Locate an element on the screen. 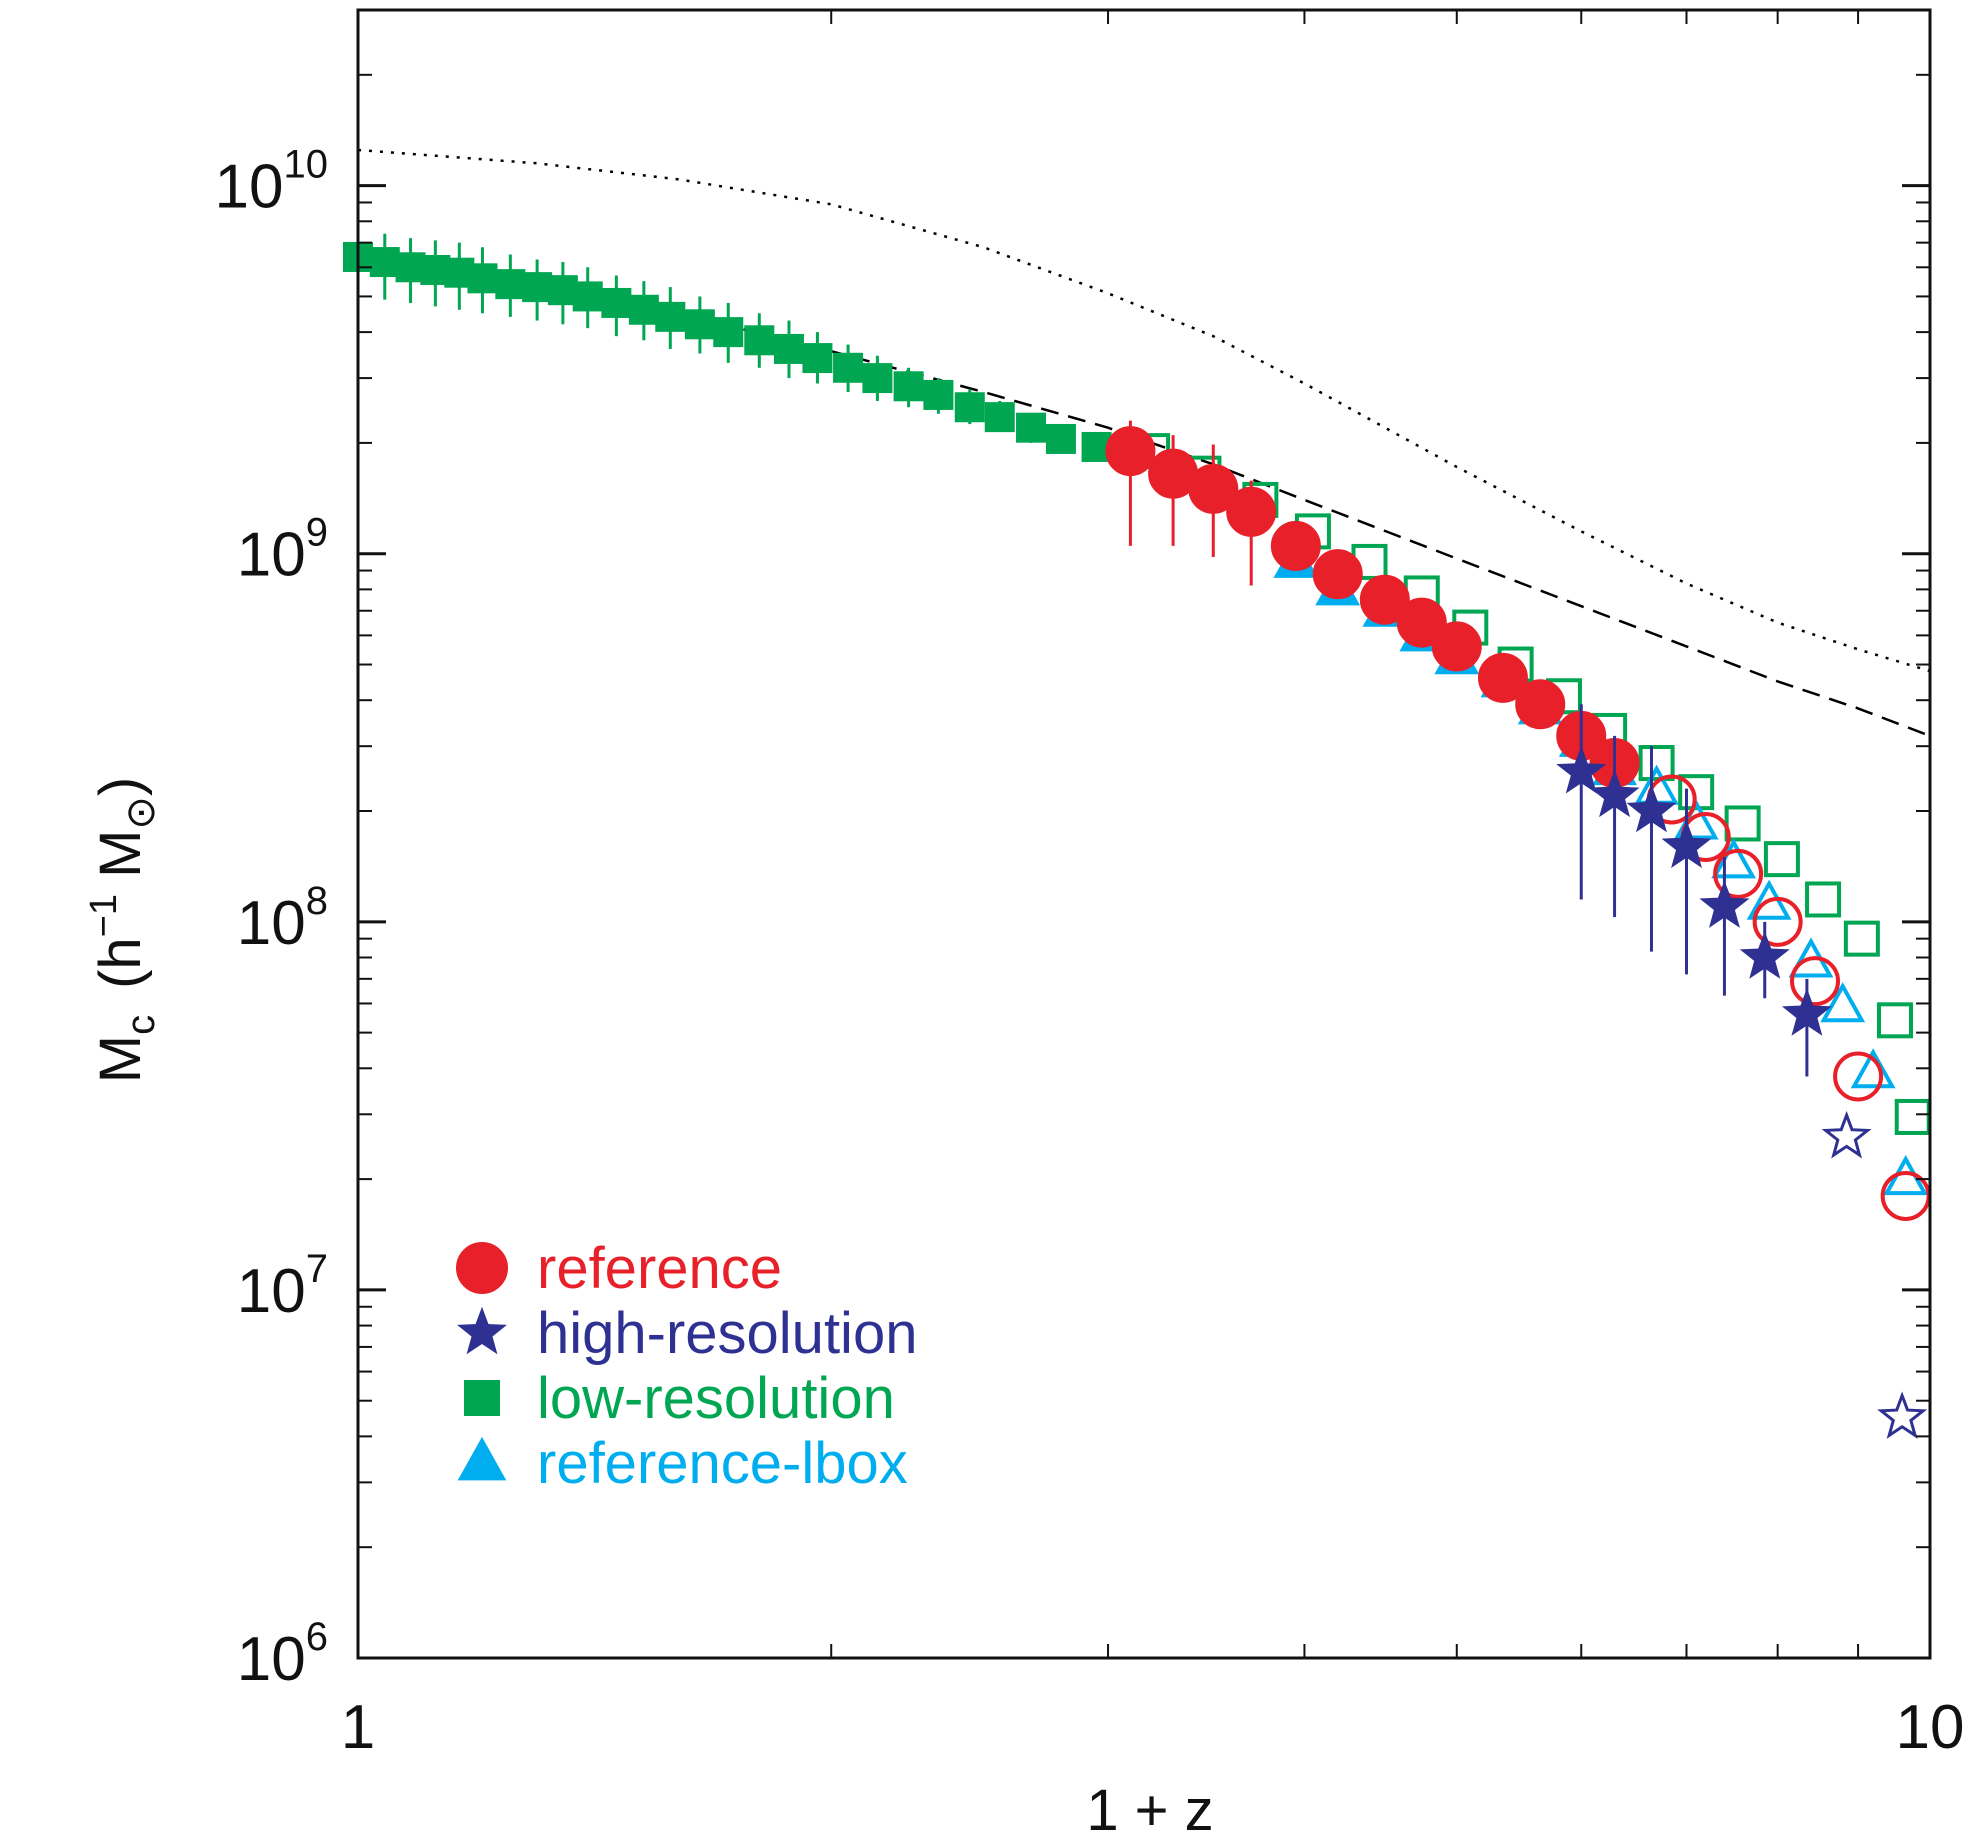 This screenshot has width=1980, height=1845. y-tick-label: 10⁹ is located at coordinates (282, 550).